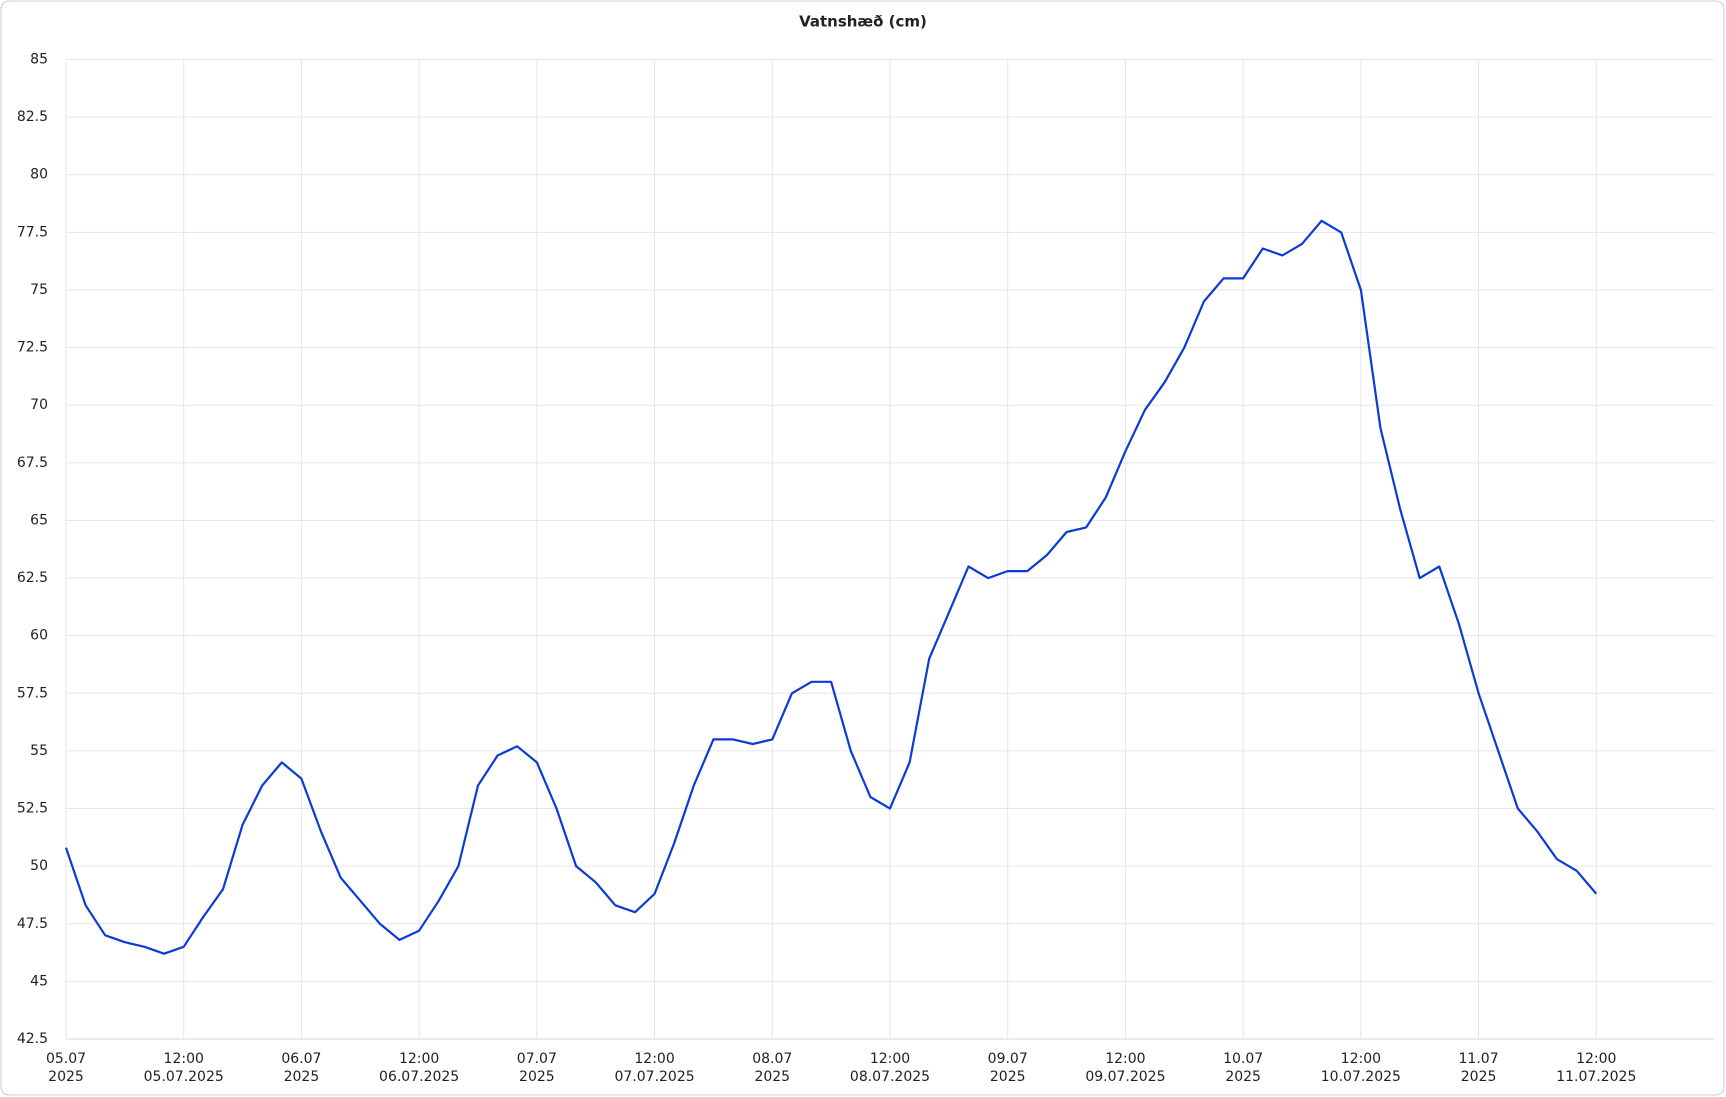 The width and height of the screenshot is (1726, 1097). I want to click on y-tick-label: 80, so click(39, 175).